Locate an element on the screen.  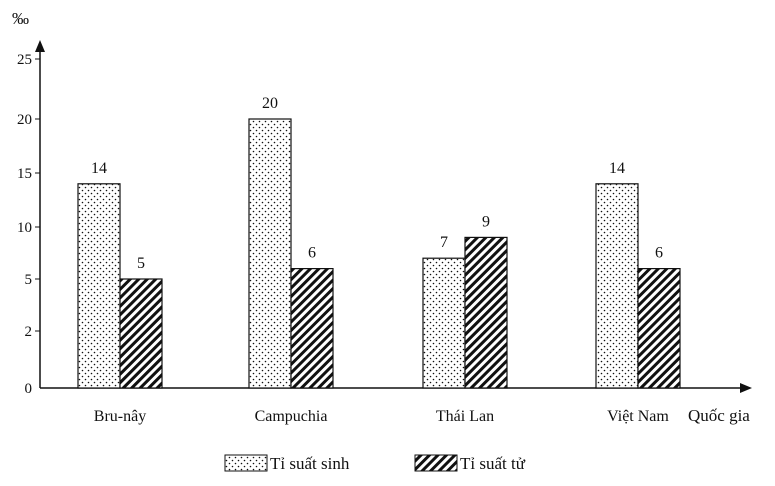
category-label: Campuchia is located at coordinates (291, 416).